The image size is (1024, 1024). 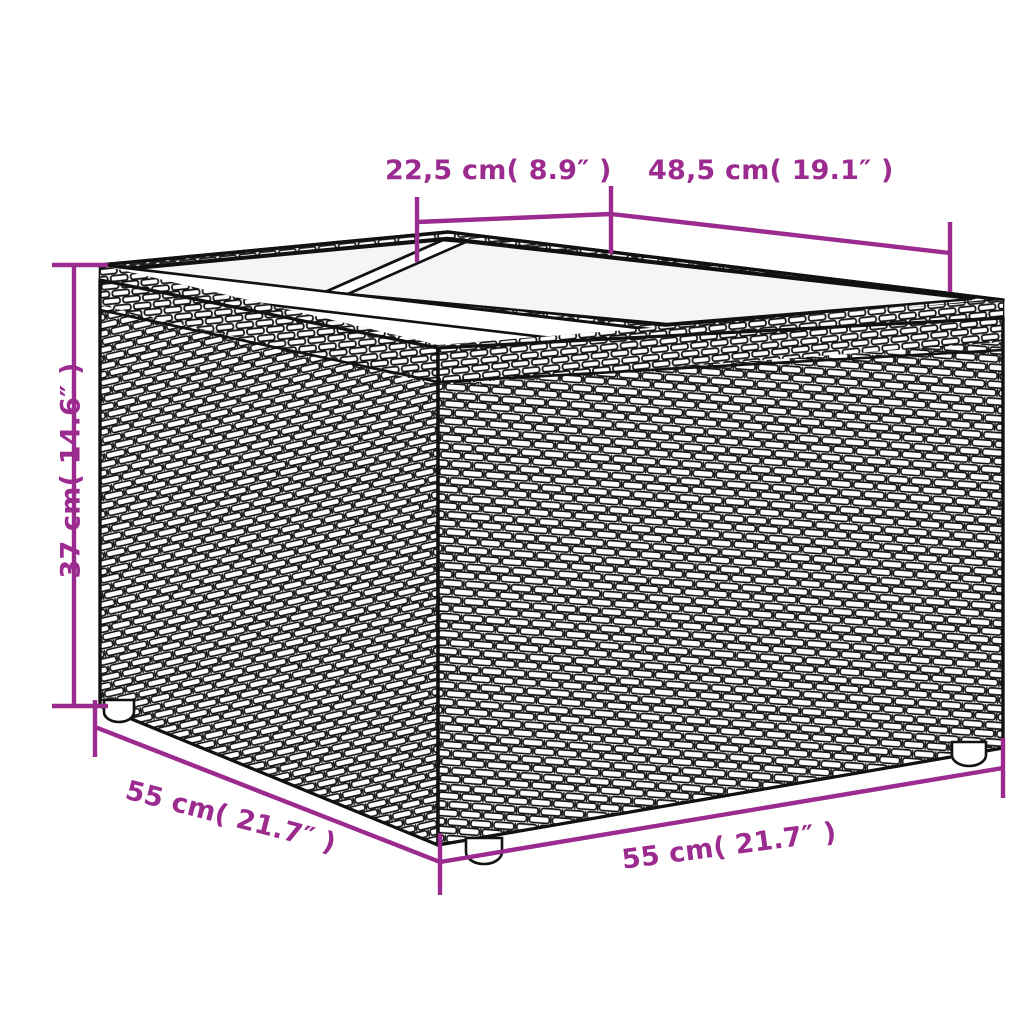 What do you see at coordinates (498, 170) in the screenshot?
I see `dimension-label-top-left: 22,5 cm( 8.9″ )` at bounding box center [498, 170].